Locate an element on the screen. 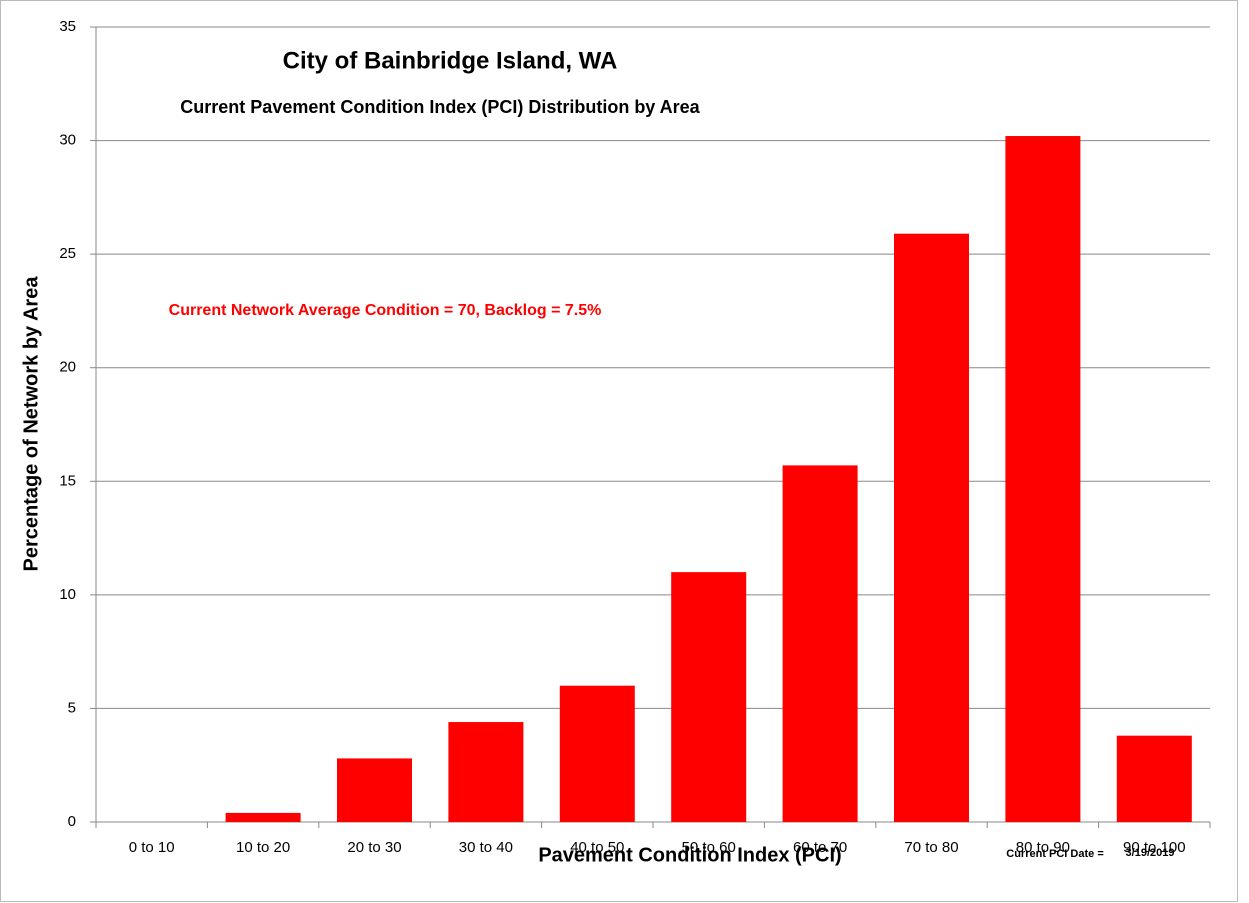 This screenshot has width=1249, height=903. x-tick-label: 50 to 60 is located at coordinates (709, 847).